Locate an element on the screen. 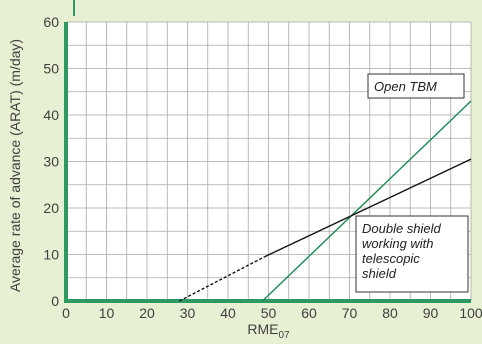 The width and height of the screenshot is (482, 344). x-axis-title-main: RME is located at coordinates (262, 329).